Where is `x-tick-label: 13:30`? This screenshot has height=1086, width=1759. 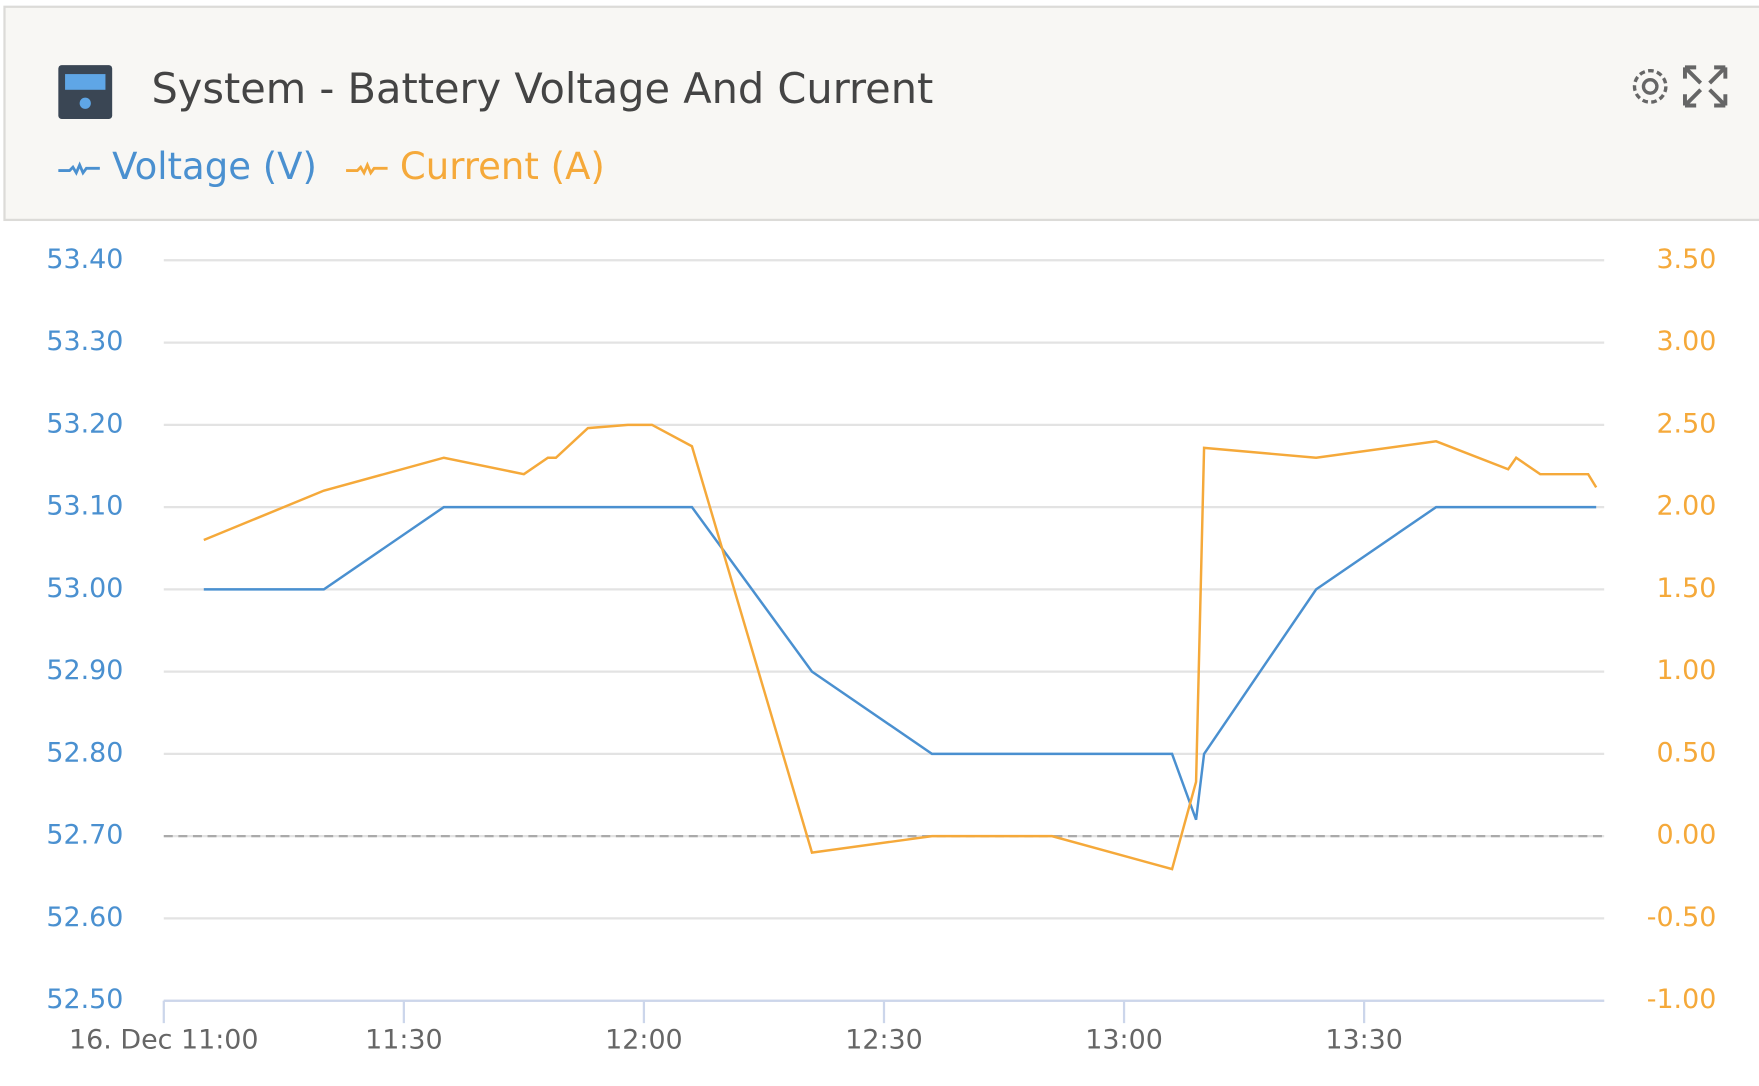 x-tick-label: 13:30 is located at coordinates (1364, 1040).